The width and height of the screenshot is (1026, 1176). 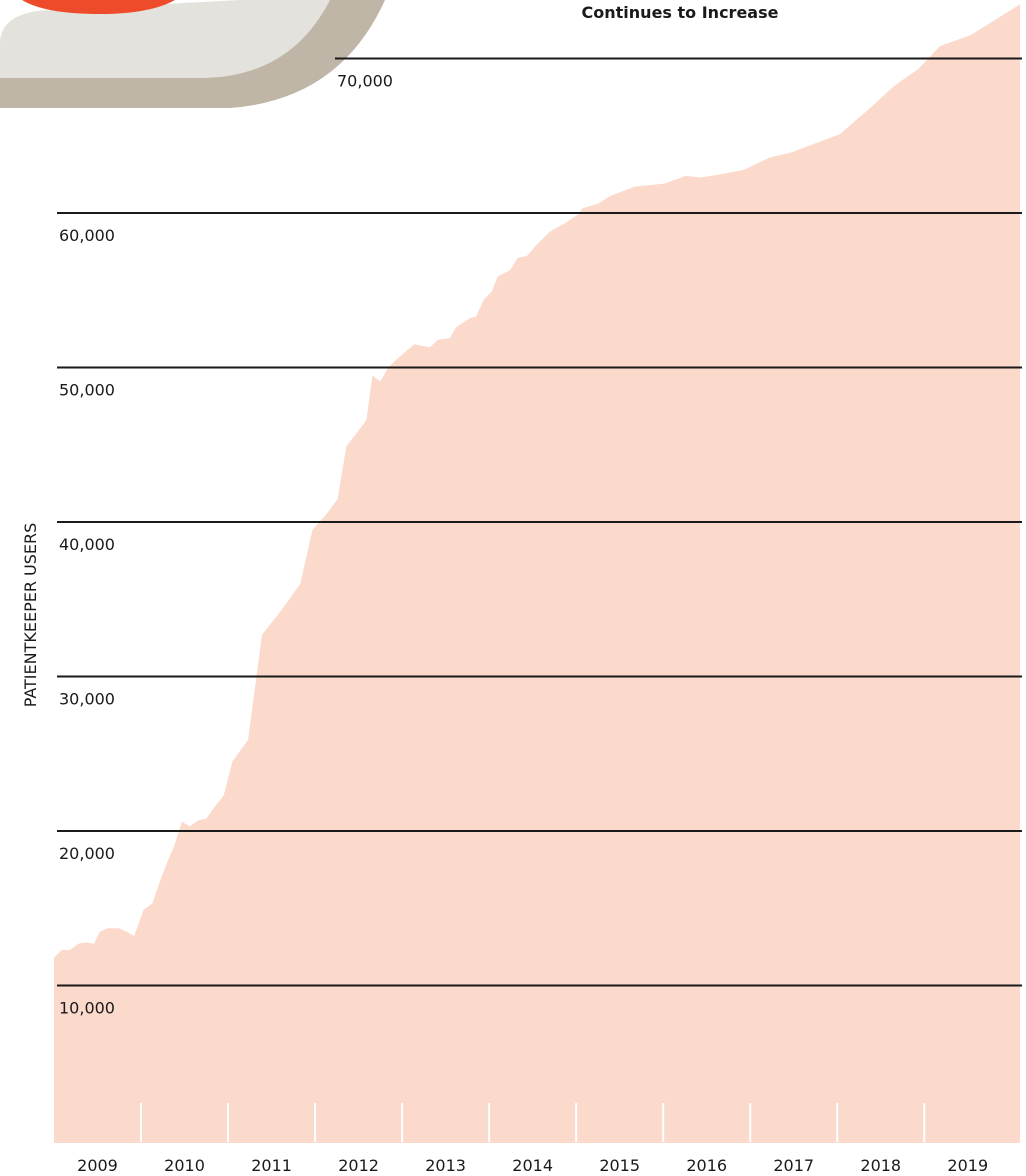 What do you see at coordinates (271, 1165) in the screenshot?
I see `x-tick-label: 2011` at bounding box center [271, 1165].